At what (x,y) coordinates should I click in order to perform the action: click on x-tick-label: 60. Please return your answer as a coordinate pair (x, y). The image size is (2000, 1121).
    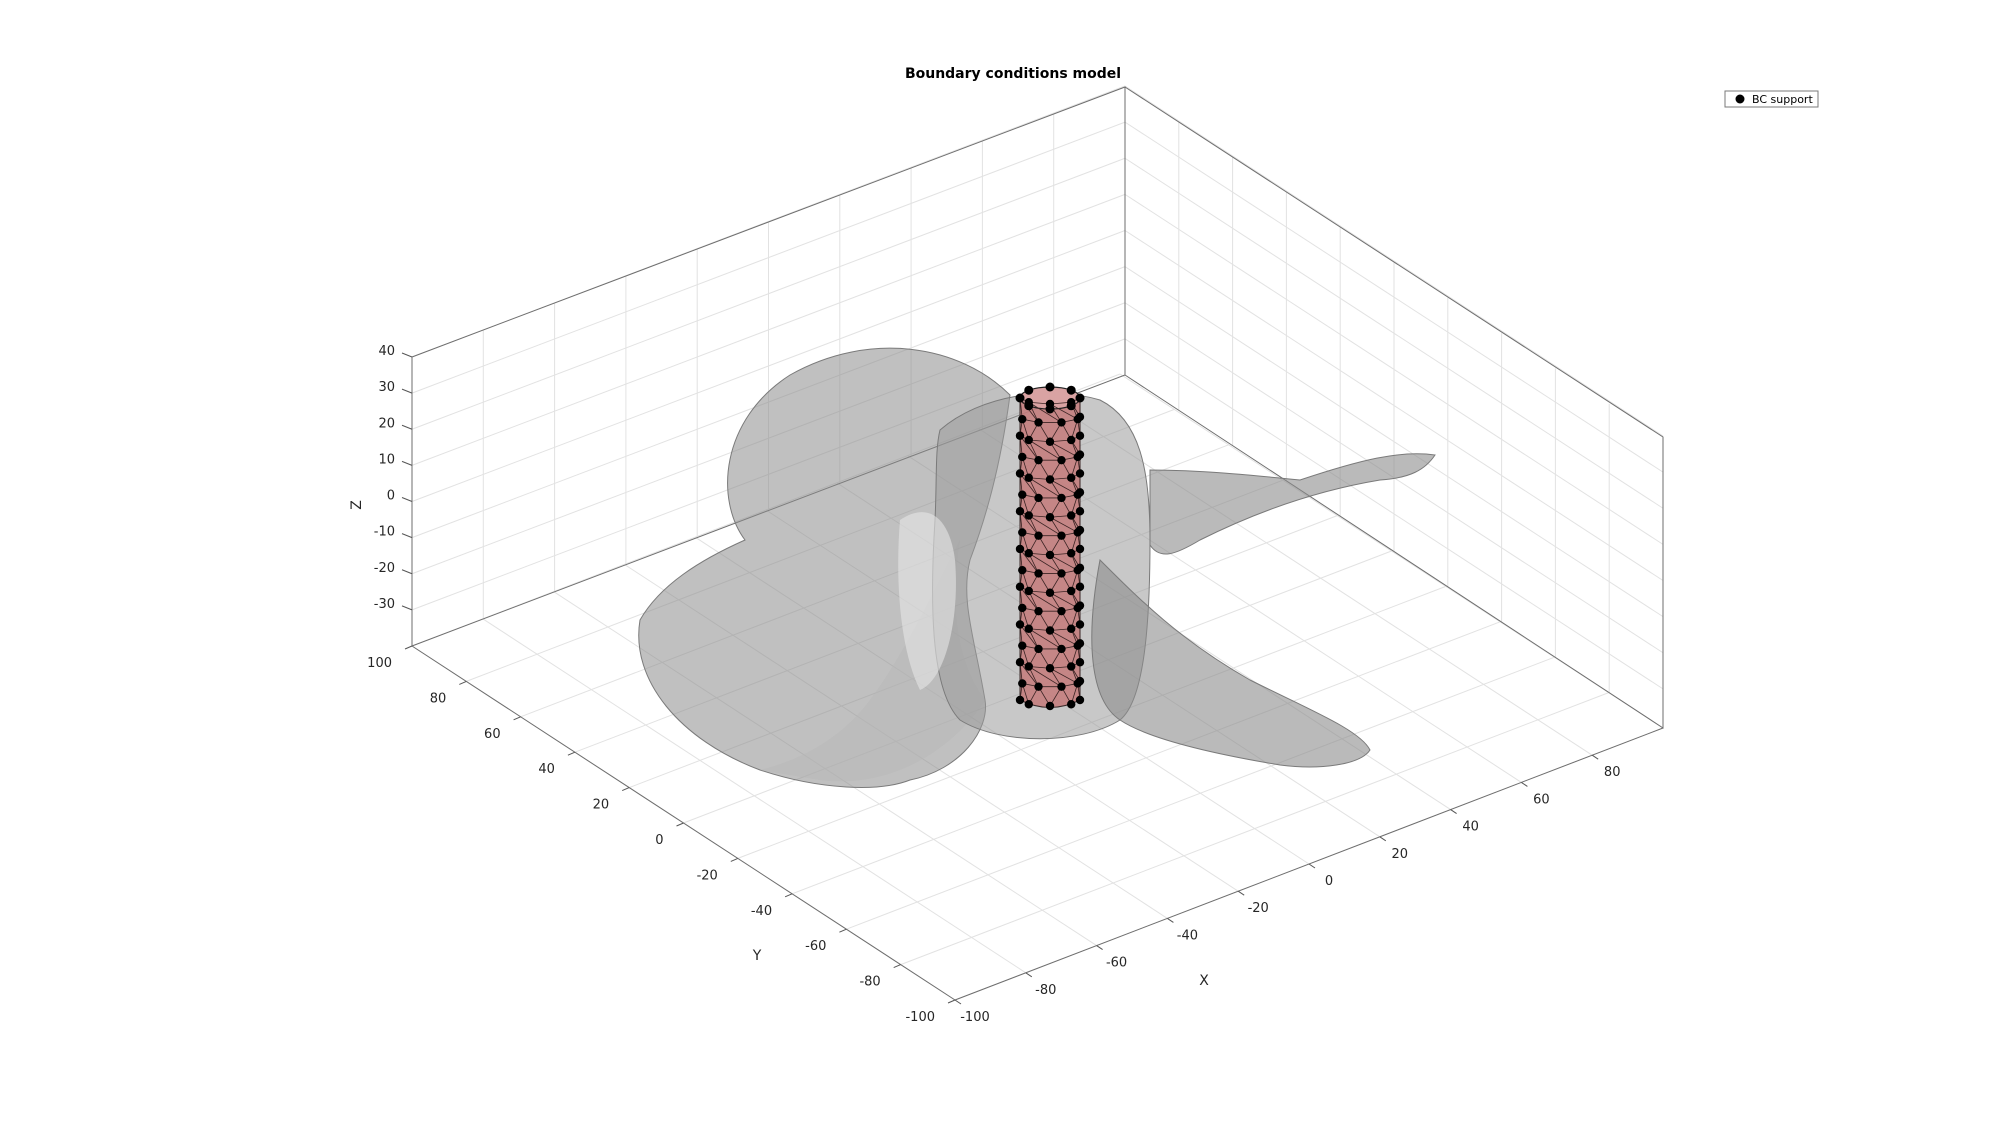
    Looking at the image, I should click on (1541, 799).